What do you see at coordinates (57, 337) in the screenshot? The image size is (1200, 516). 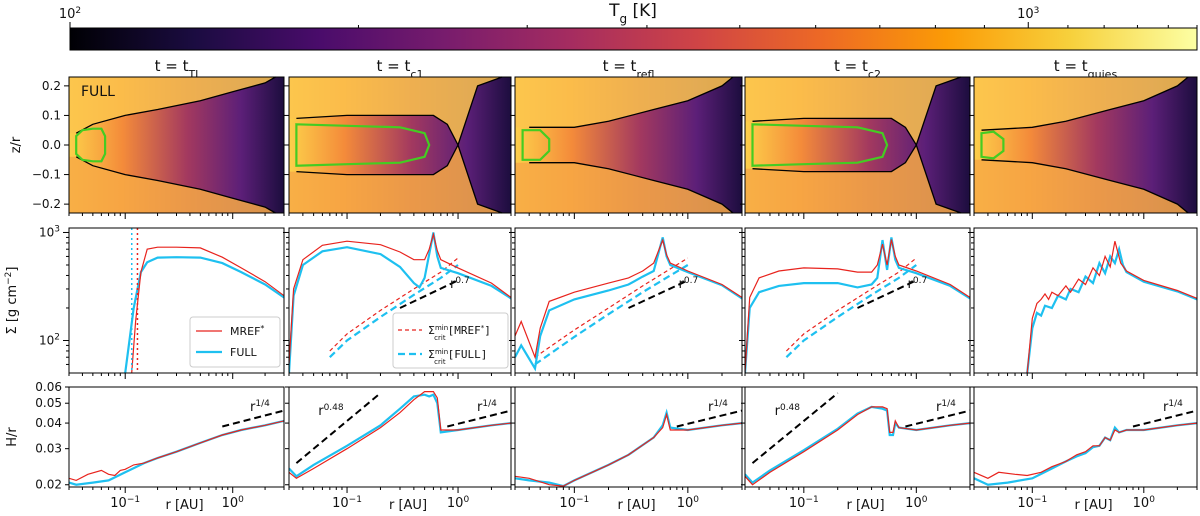 I see `y-tick-exp: 2` at bounding box center [57, 337].